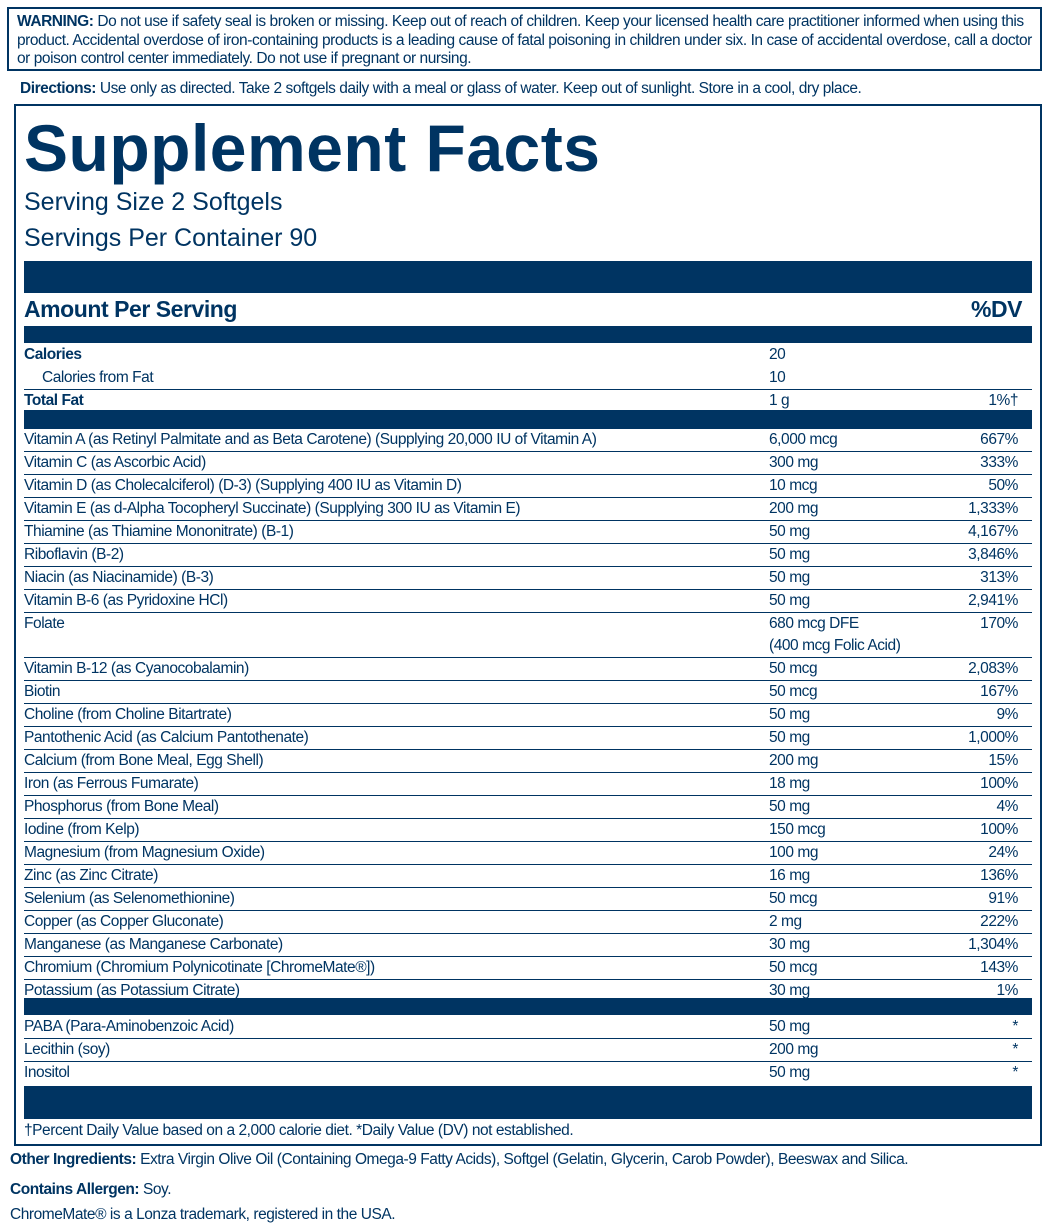  I want to click on allergen-label: Contains Allergen:, so click(75, 1189).